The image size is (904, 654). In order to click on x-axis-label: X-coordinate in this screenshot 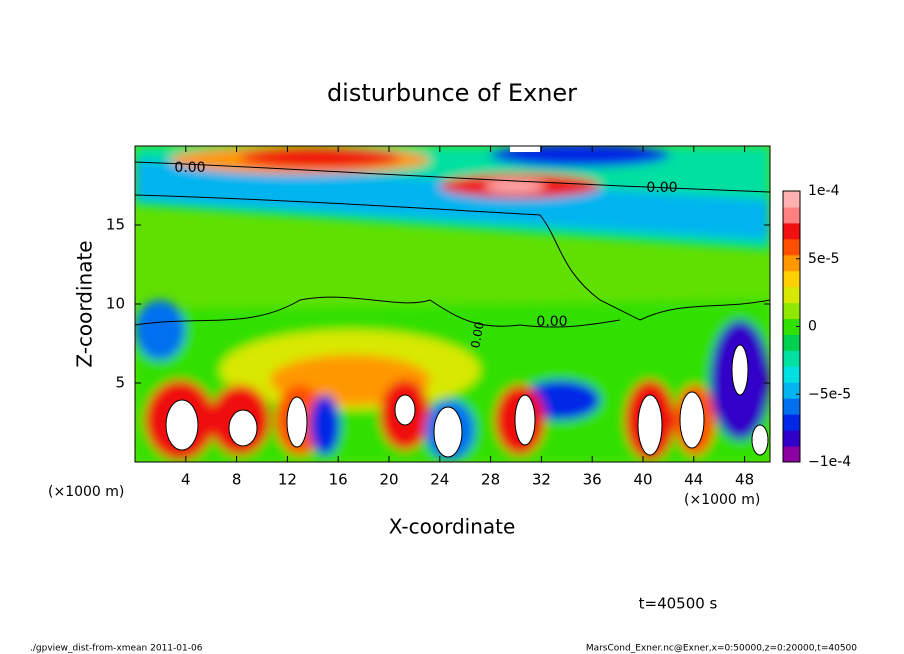, I will do `click(452, 527)`.